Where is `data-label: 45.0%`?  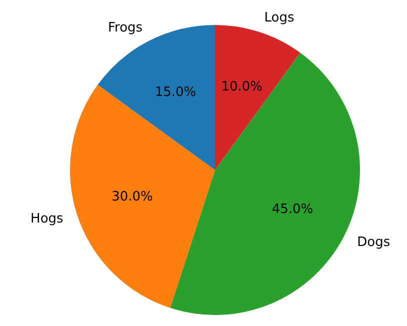
data-label: 45.0% is located at coordinates (293, 209).